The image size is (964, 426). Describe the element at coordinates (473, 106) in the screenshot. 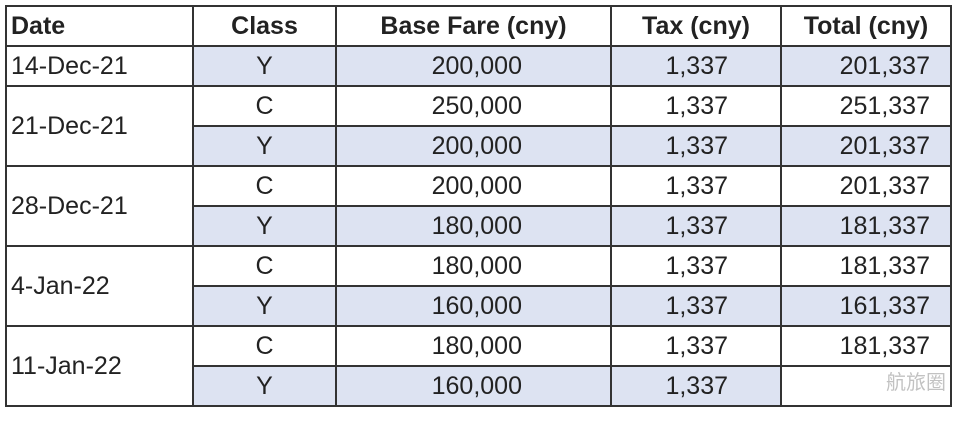

I see `base-fare-cell: 250,000` at that location.